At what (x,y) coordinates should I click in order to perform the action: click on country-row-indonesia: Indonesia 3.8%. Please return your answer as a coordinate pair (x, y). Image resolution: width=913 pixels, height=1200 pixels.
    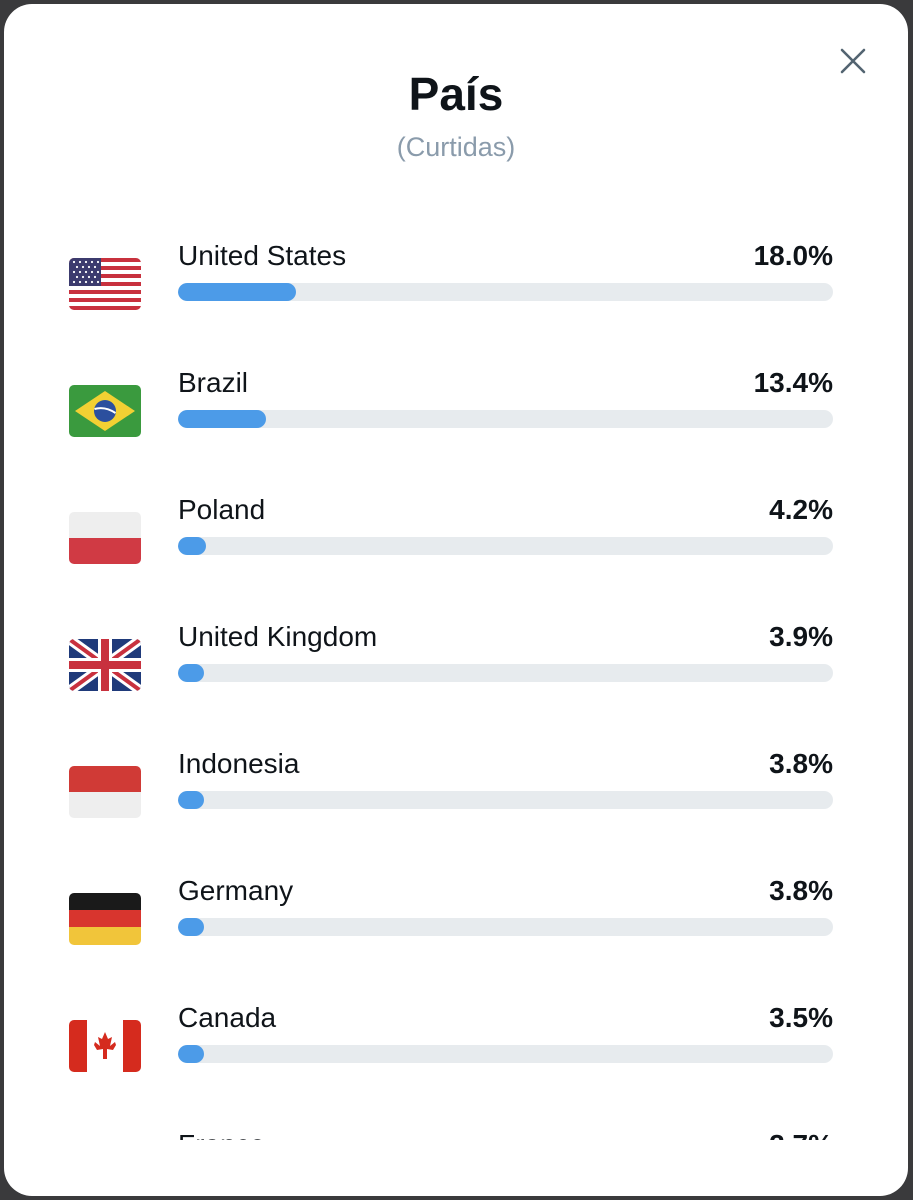
    Looking at the image, I should click on (456, 805).